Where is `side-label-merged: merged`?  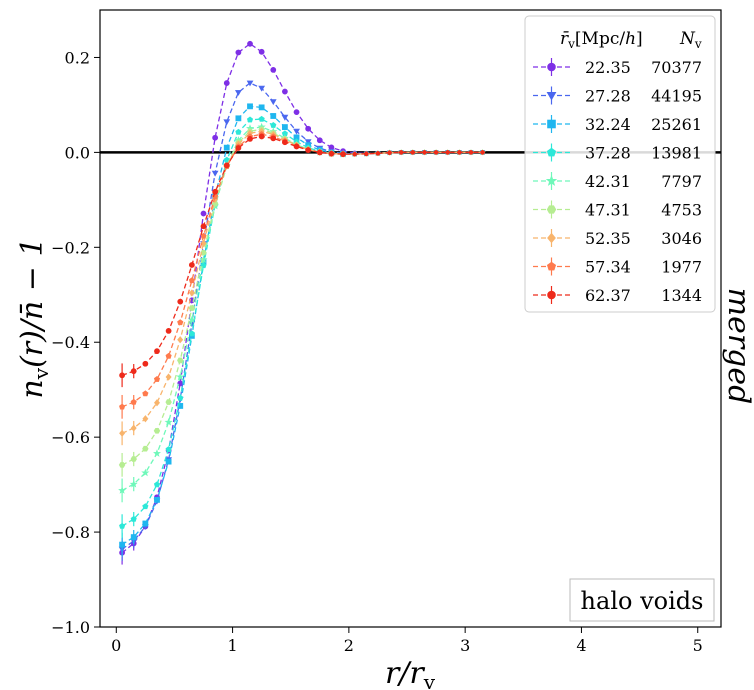 side-label-merged: merged is located at coordinates (737, 346).